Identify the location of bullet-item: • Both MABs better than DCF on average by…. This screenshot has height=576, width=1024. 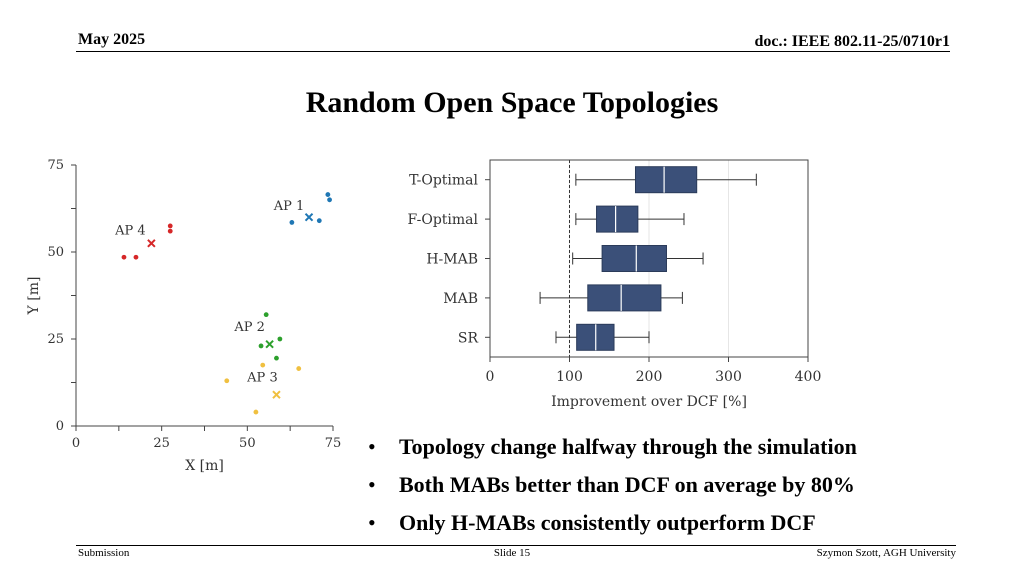
(611, 484).